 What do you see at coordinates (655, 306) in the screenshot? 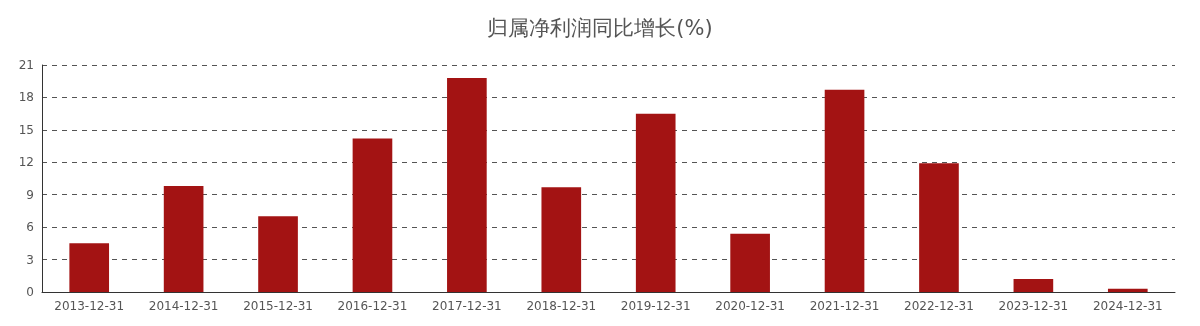
I see `x-tick-label: 2019-12-31` at bounding box center [655, 306].